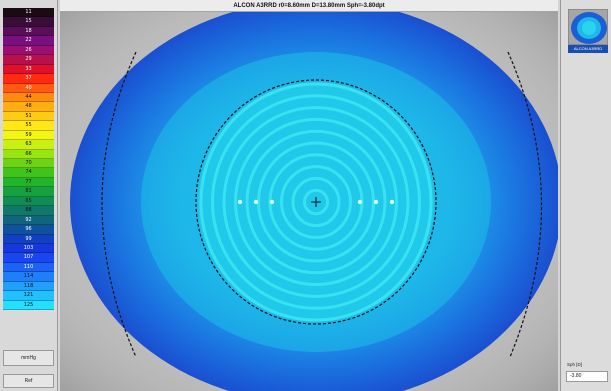  What do you see at coordinates (28, 248) in the screenshot?
I see `scale-swatch: 103` at bounding box center [28, 248].